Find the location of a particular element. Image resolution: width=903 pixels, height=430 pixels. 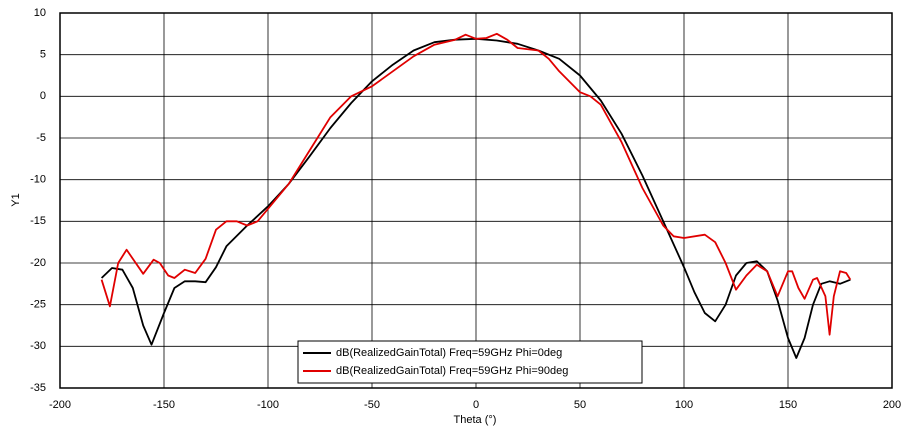

x-tick-label: 200 is located at coordinates (892, 405).